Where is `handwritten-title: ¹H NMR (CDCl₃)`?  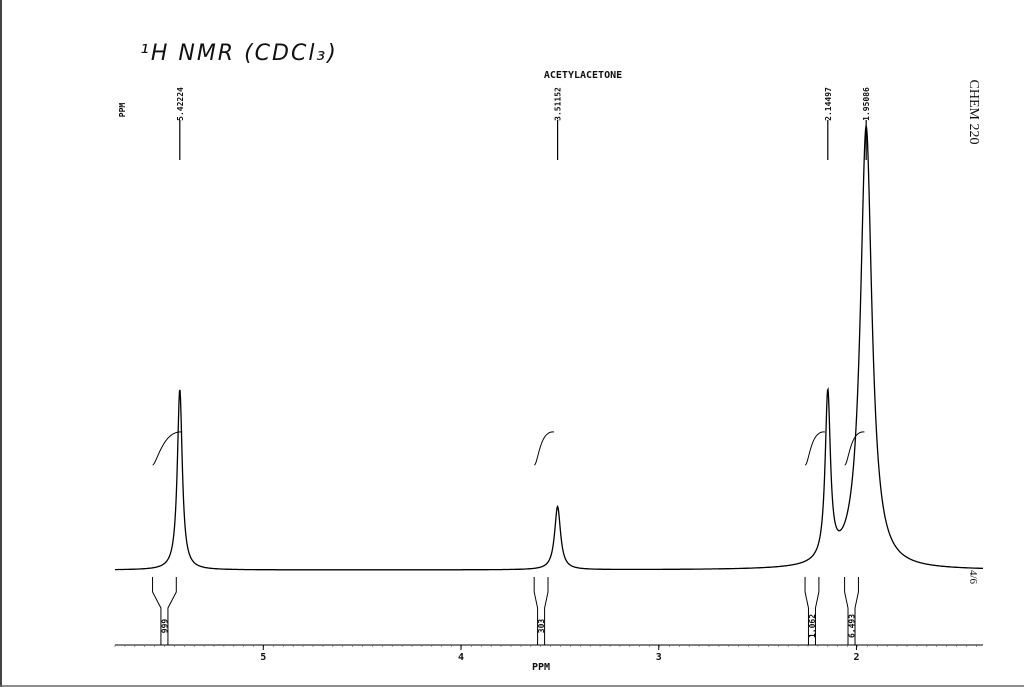
handwritten-title: ¹H NMR (CDCl₃) is located at coordinates (239, 53).